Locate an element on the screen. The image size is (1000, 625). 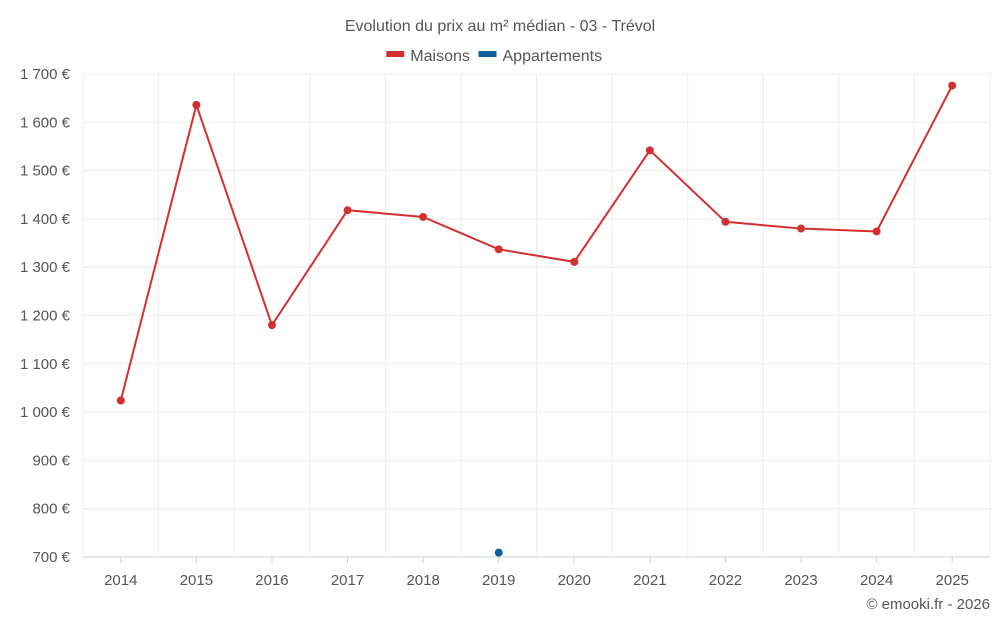
y-tick-label: 1 200 € is located at coordinates (45, 316).